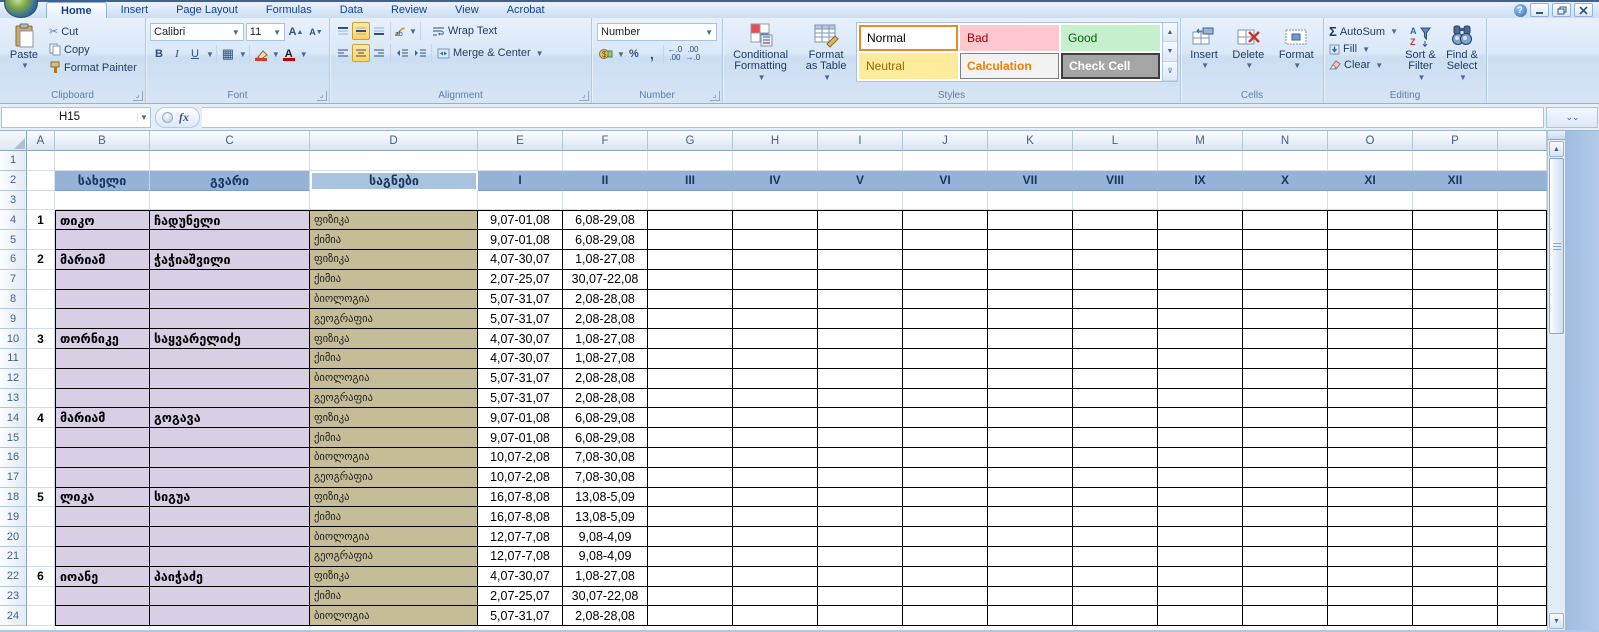  Describe the element at coordinates (102, 200) in the screenshot. I see `cell-B3` at that location.